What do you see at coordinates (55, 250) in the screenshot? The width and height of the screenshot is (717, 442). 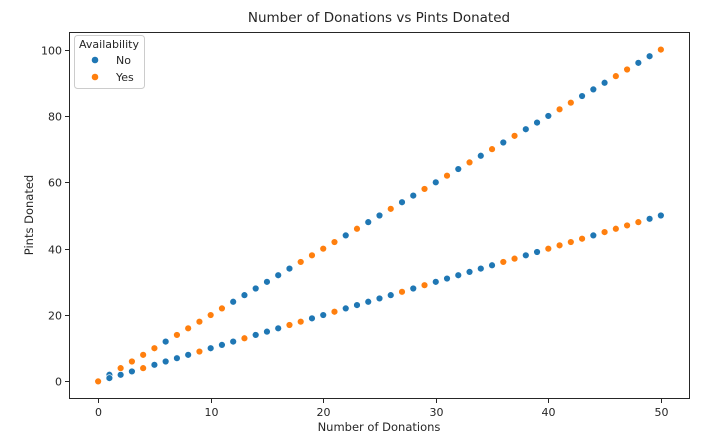 I see `y-tick-label: 40` at bounding box center [55, 250].